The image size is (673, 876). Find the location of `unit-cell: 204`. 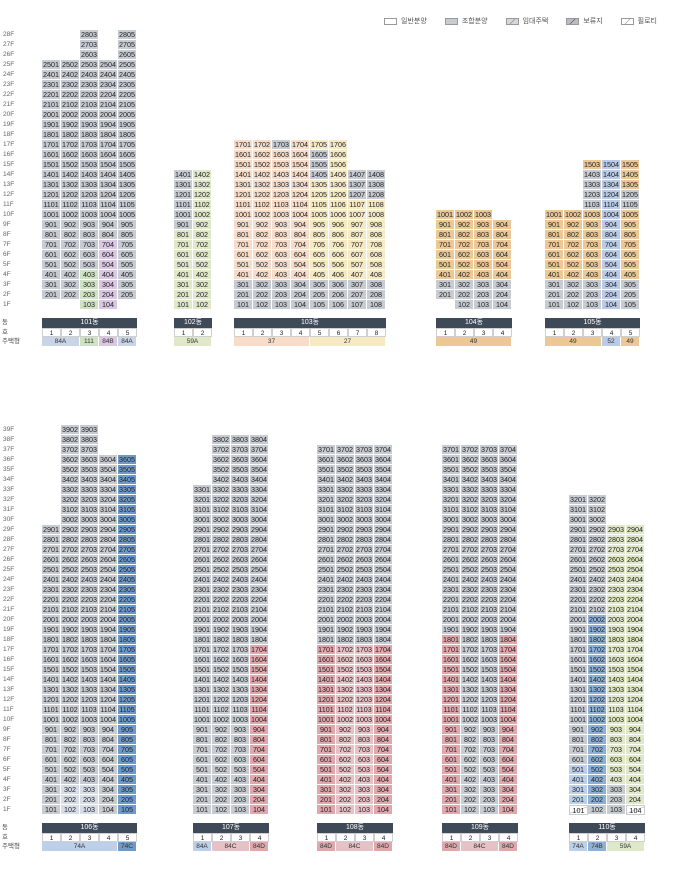

unit-cell: 204 is located at coordinates (508, 800).